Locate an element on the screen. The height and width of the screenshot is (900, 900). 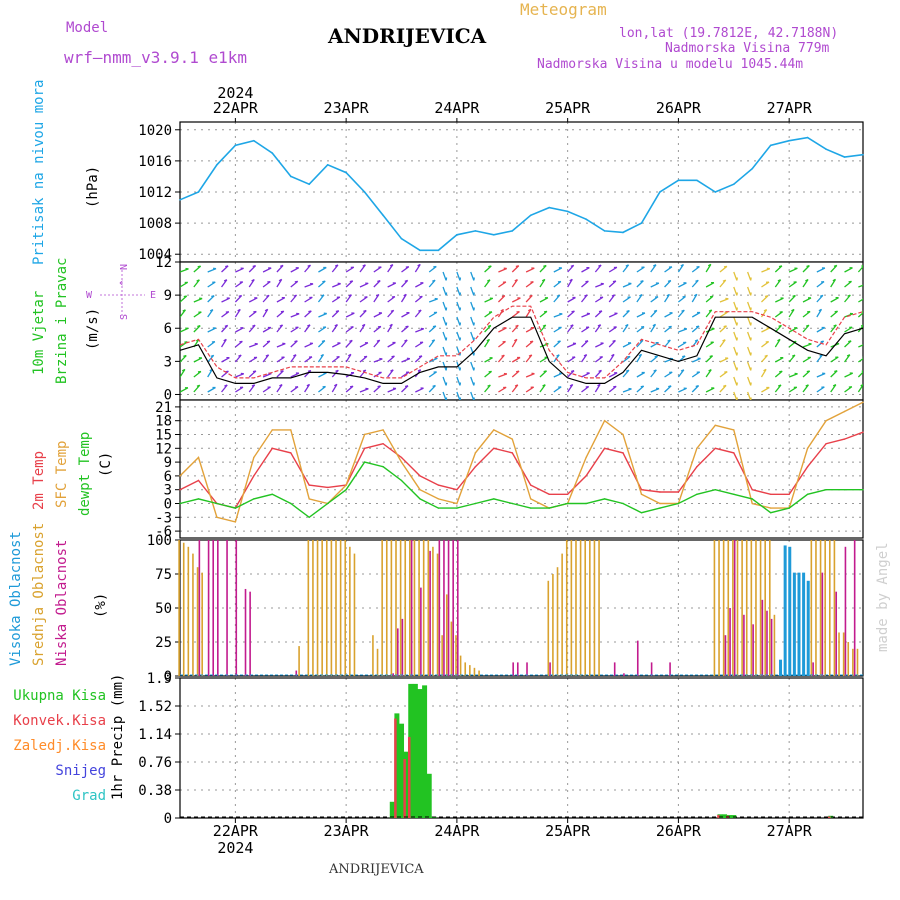
wind-gust-line is located at coordinates (521, 342).